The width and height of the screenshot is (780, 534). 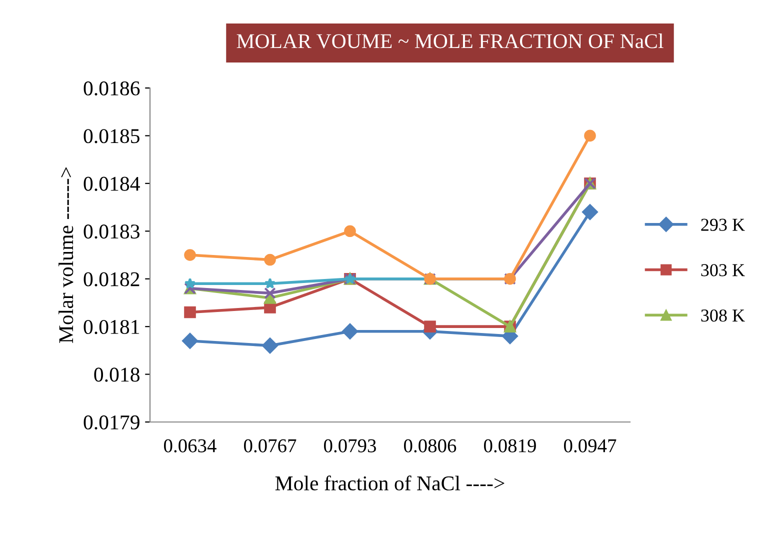 What do you see at coordinates (112, 136) in the screenshot?
I see `y-tick-label: 0.0185` at bounding box center [112, 136].